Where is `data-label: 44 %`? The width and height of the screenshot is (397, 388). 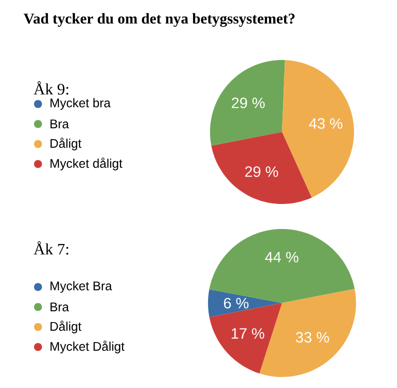
data-label: 44 % is located at coordinates (281, 257).